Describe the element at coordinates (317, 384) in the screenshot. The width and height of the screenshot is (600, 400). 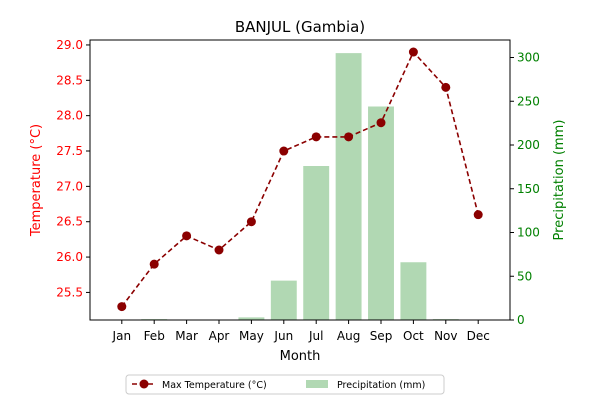
I see `legend-bar-swatch` at that location.